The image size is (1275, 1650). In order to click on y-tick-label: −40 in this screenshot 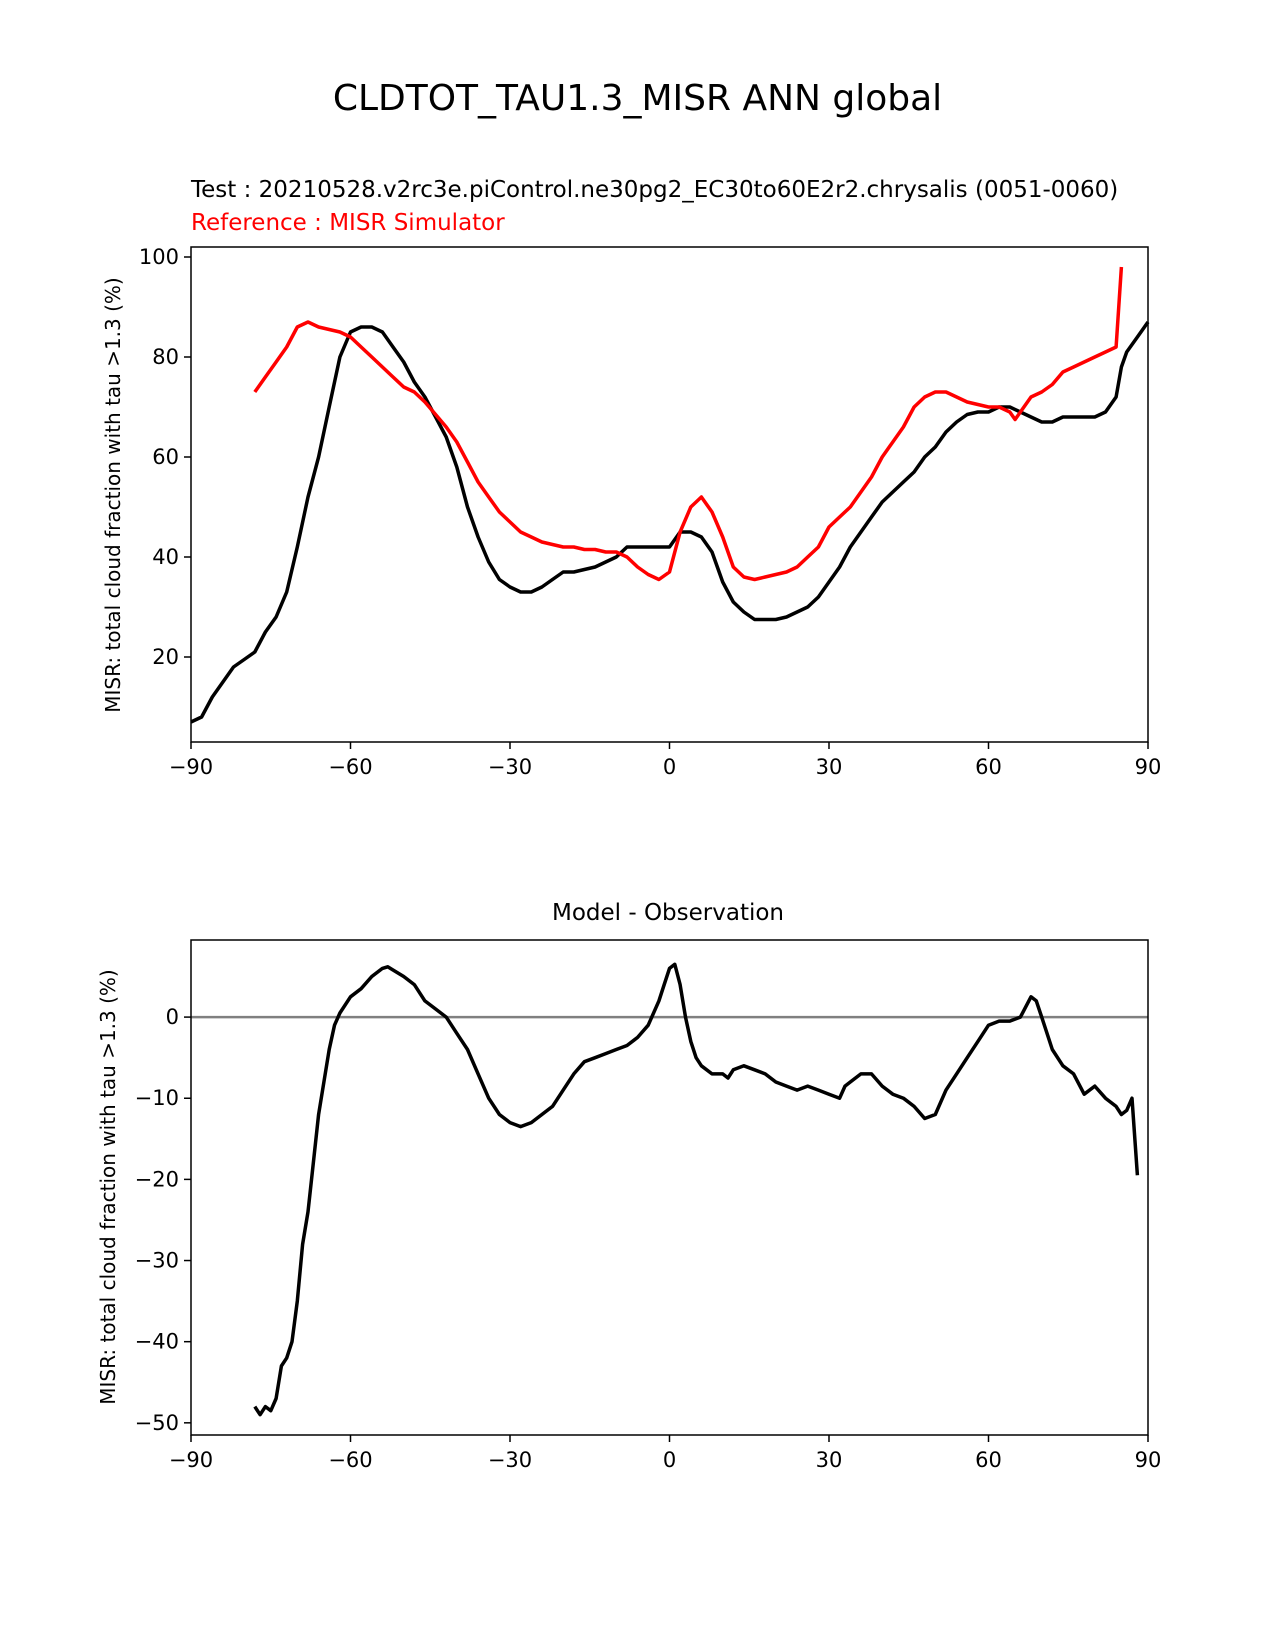, I will do `click(157, 1342)`.